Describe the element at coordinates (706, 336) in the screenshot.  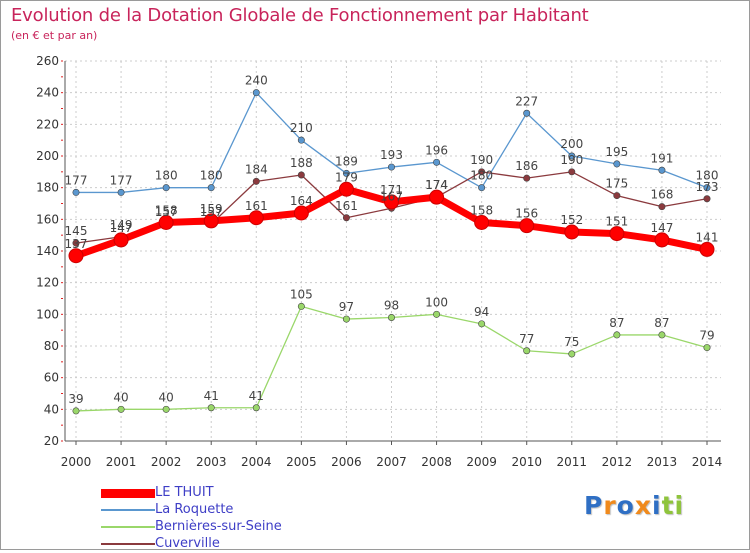
I see `data-label: 79` at that location.